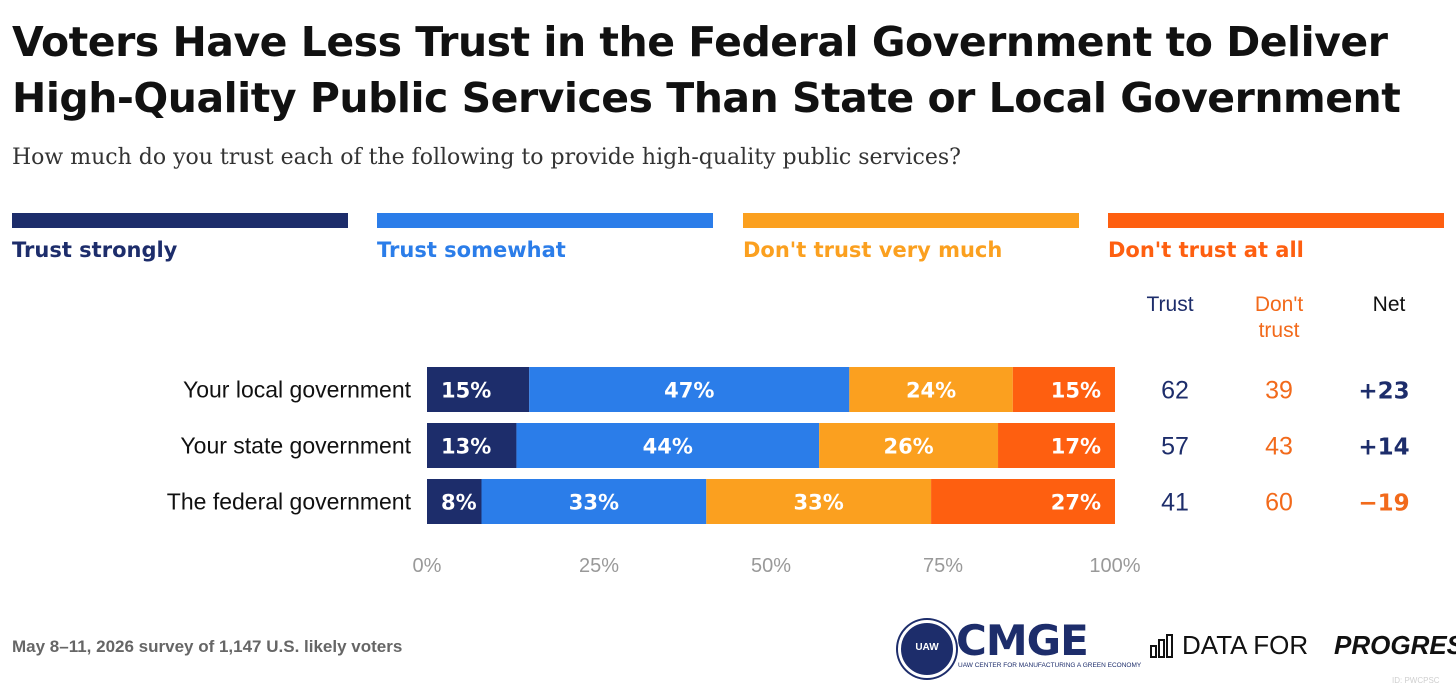 Image resolution: width=1456 pixels, height=687 pixels. I want to click on bar-data-label: 17%, so click(1076, 447).